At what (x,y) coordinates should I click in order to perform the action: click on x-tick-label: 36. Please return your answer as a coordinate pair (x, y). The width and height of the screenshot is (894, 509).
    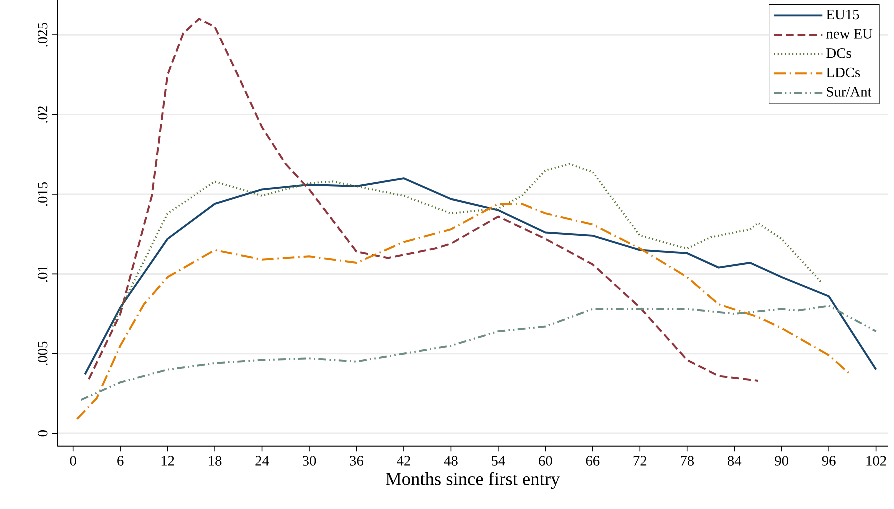
    Looking at the image, I should click on (357, 461).